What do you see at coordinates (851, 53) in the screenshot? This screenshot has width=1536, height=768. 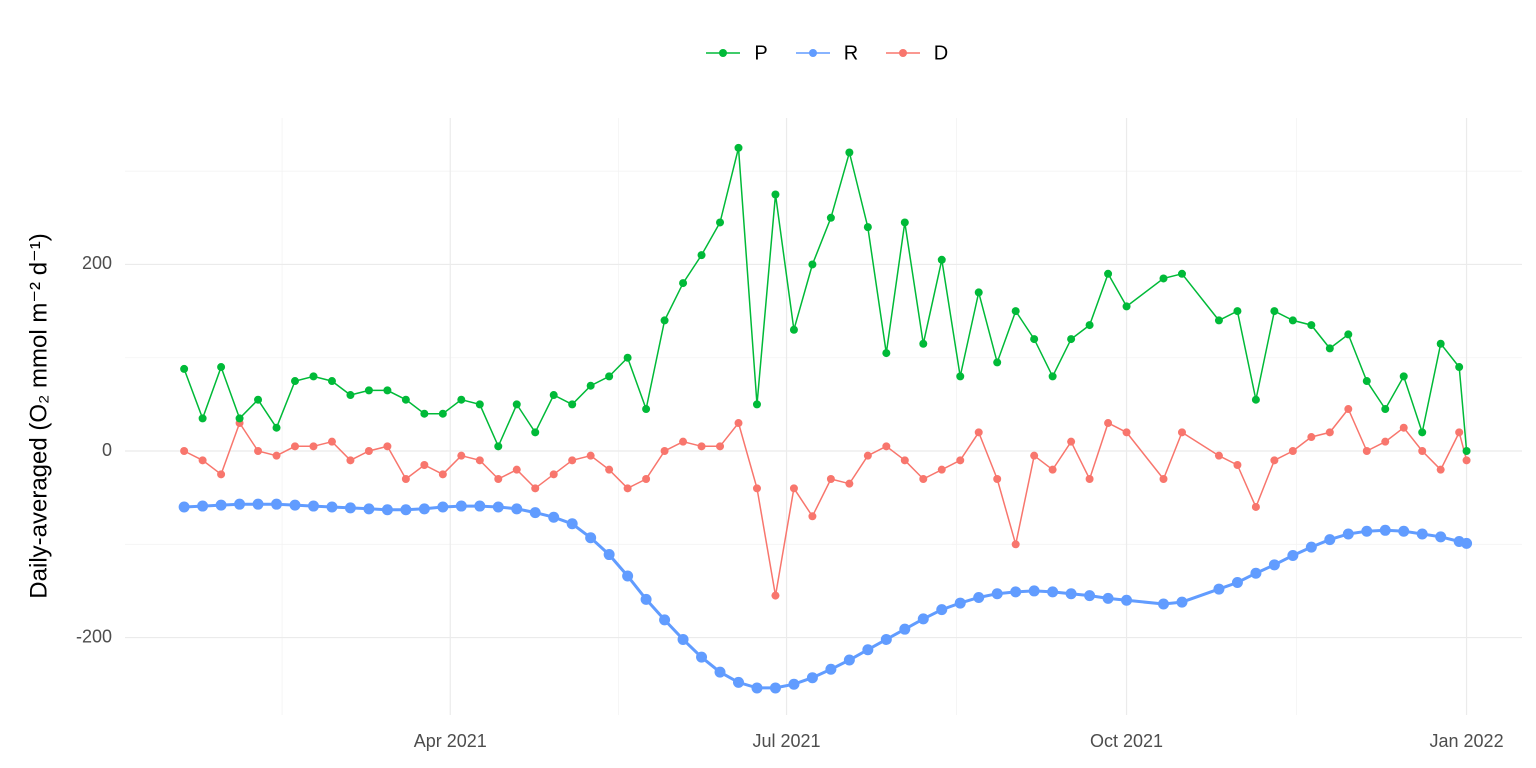 I see `legend-label: R` at bounding box center [851, 53].